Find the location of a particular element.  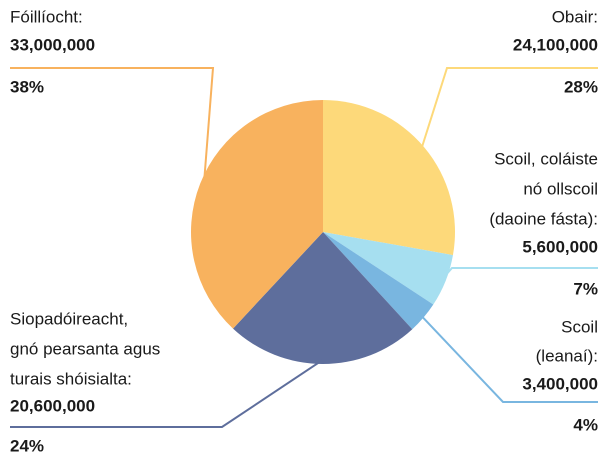

percentage-label: 24% is located at coordinates (27, 445).